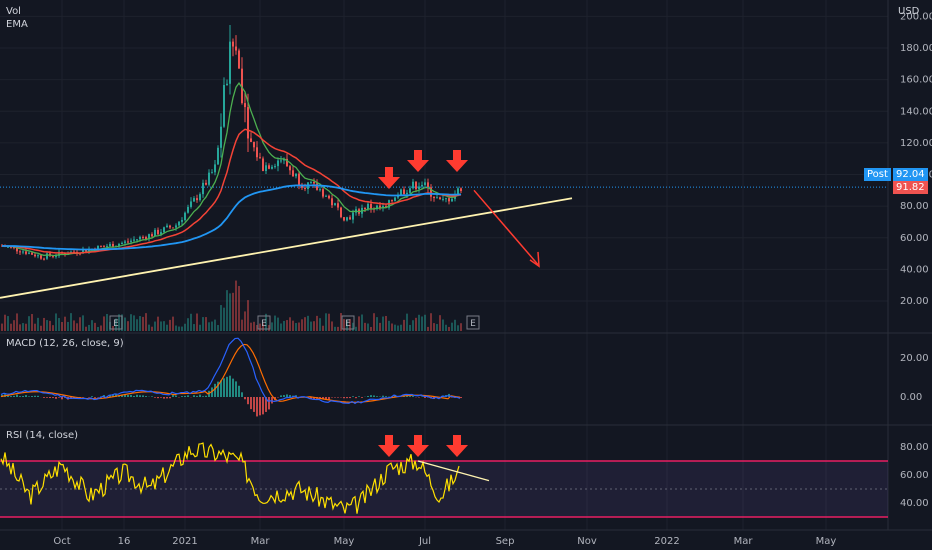  Describe the element at coordinates (17, 24) in the screenshot. I see `ema-legend: EMA` at that location.